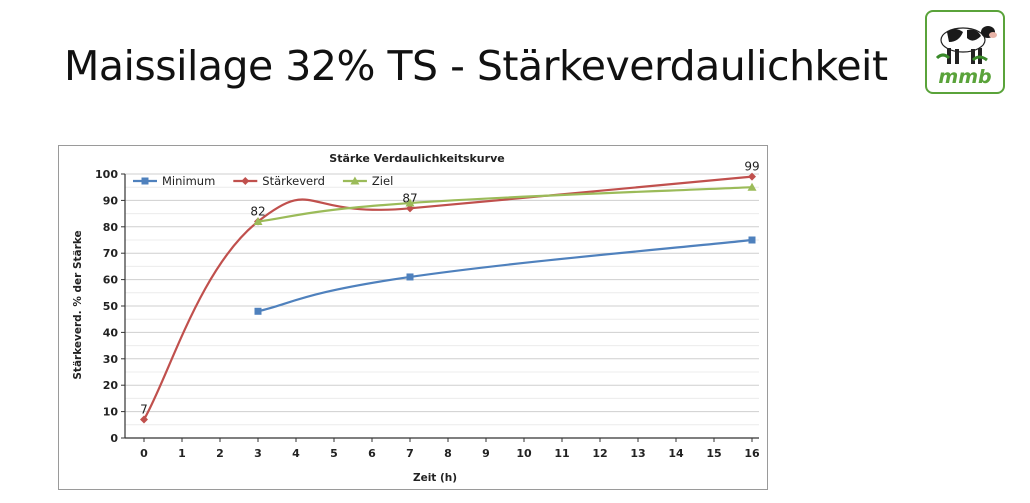  I want to click on legend-marker-ziel, so click(355, 180).